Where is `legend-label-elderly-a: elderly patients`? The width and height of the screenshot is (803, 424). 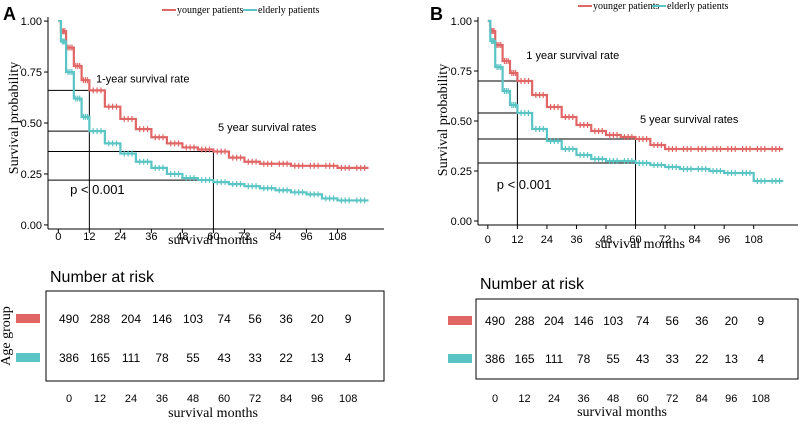
legend-label-elderly-a: elderly patients is located at coordinates (288, 10).